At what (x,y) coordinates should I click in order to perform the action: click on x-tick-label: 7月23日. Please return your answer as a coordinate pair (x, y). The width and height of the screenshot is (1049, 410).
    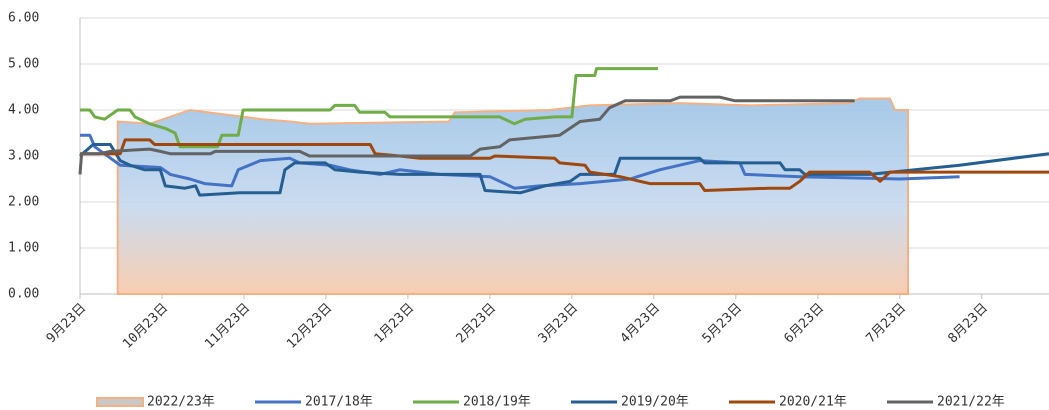
    Looking at the image, I should click on (887, 324).